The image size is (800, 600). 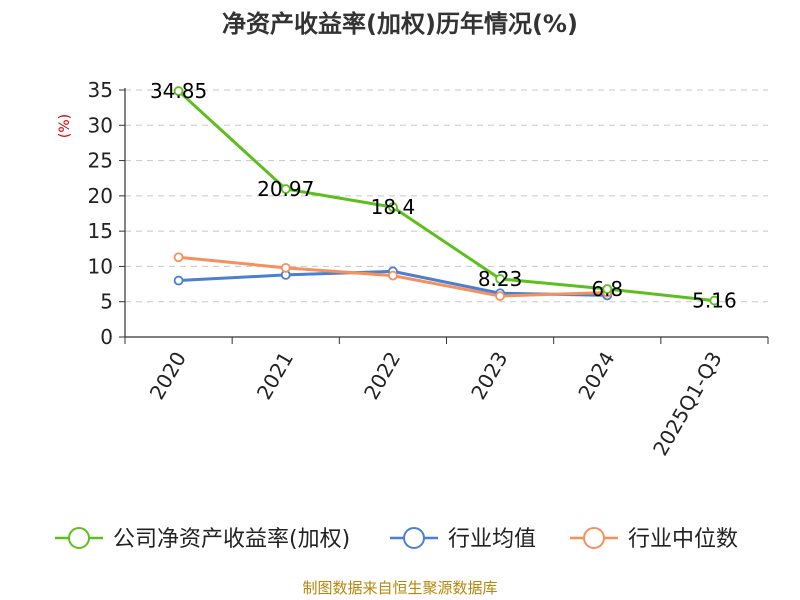 I want to click on y-tick-label: 20, so click(x=100, y=196).